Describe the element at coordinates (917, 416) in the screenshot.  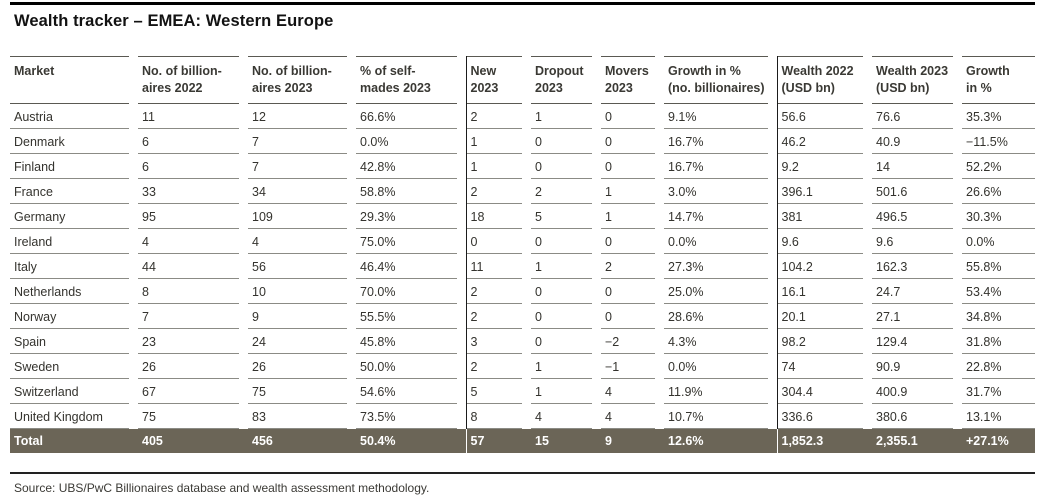
I see `value-cell: 380.6` at that location.